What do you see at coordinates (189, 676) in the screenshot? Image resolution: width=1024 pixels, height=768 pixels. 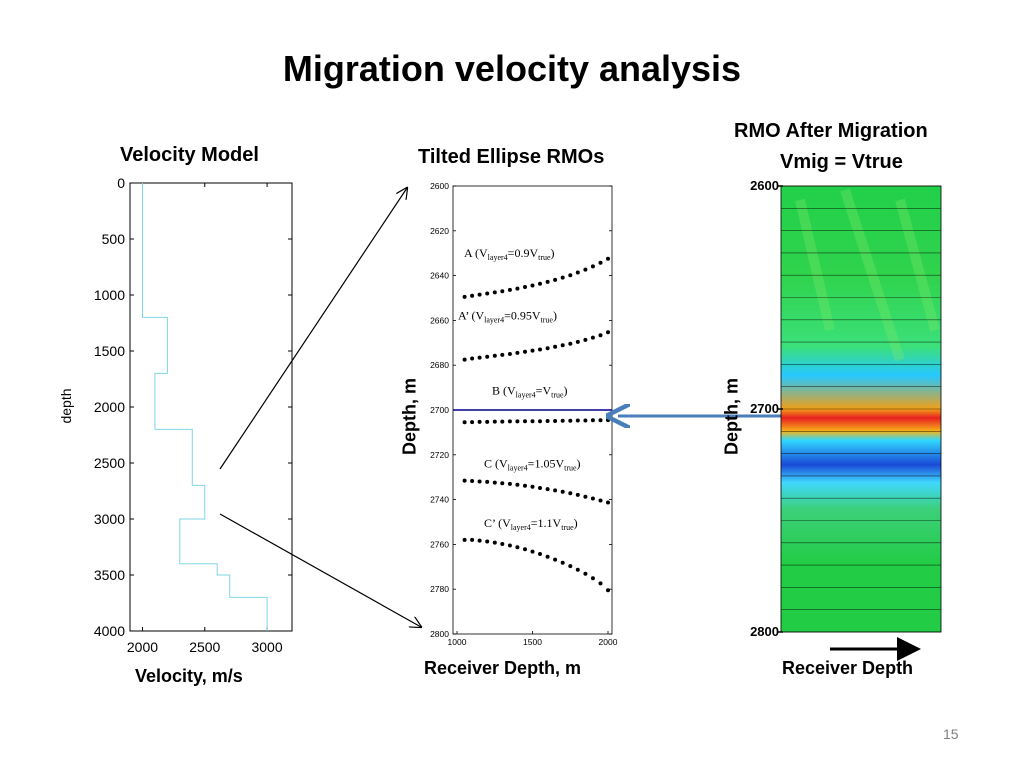 I see `velocity-model-xlabel: Velocity, m/s` at bounding box center [189, 676].